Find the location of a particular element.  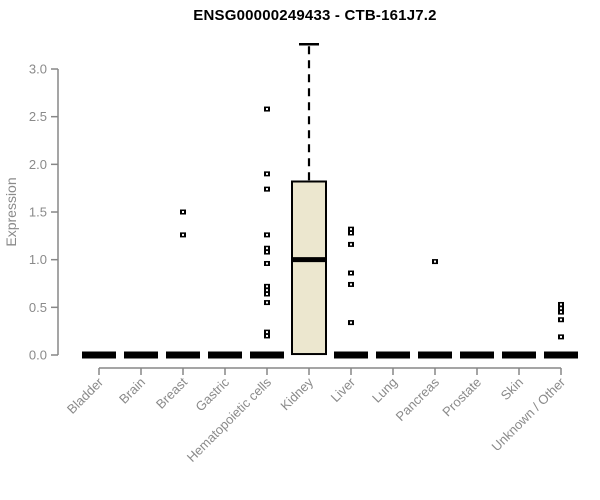

y-axis-label: Expression is located at coordinates (11, 211).